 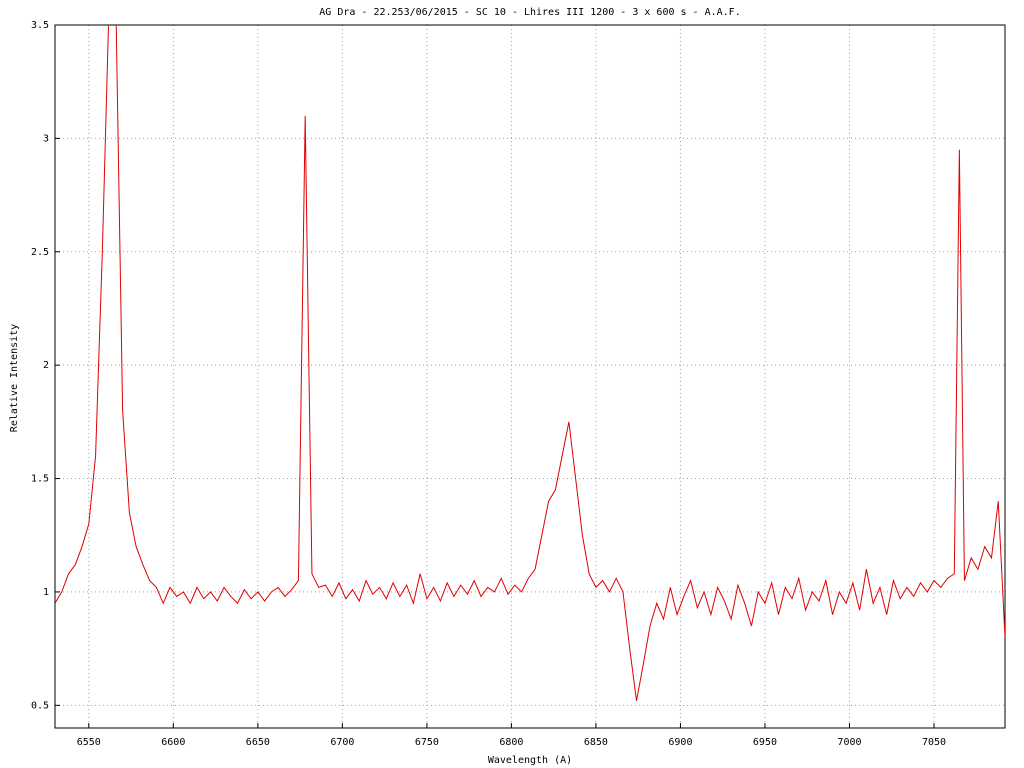 I want to click on x-tick-label: 6700, so click(x=342, y=742).